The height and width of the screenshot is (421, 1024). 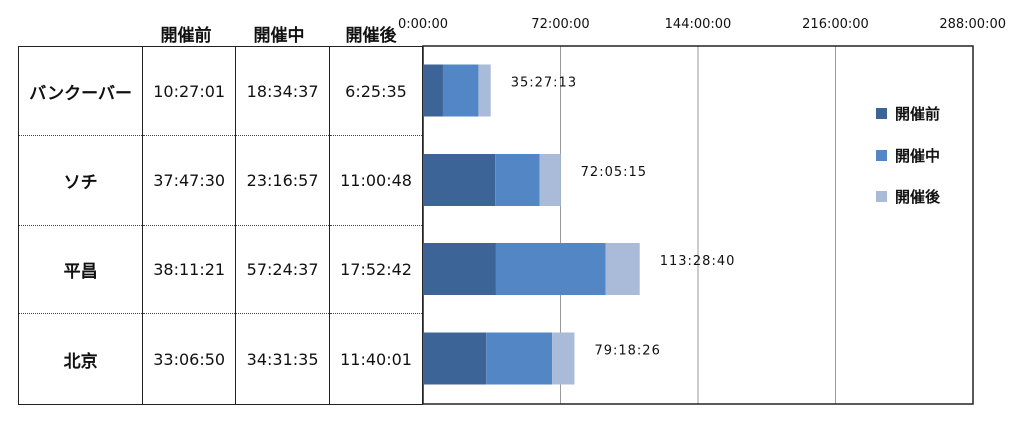 I want to click on header-during: 開催中, so click(x=279, y=36).